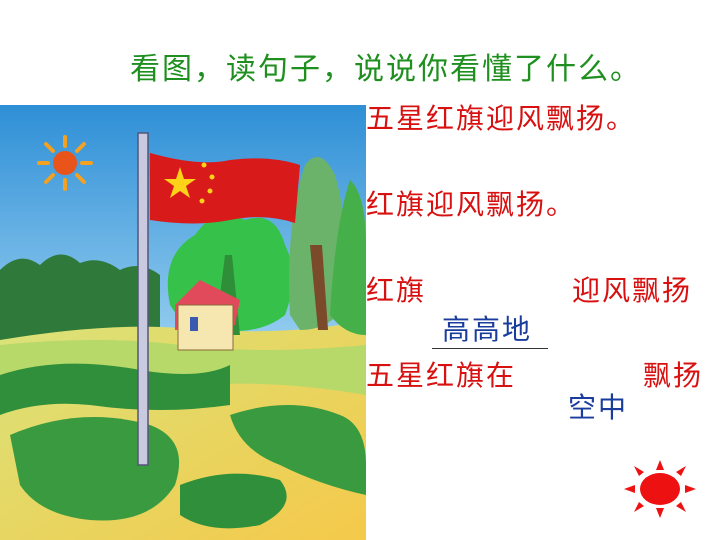 The image size is (720, 540). I want to click on sun-icon, so click(660, 489).